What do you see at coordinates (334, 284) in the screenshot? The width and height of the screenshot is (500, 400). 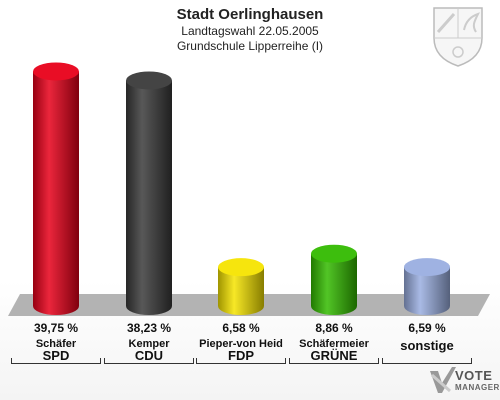 I see `bar-gr-ne` at bounding box center [334, 284].